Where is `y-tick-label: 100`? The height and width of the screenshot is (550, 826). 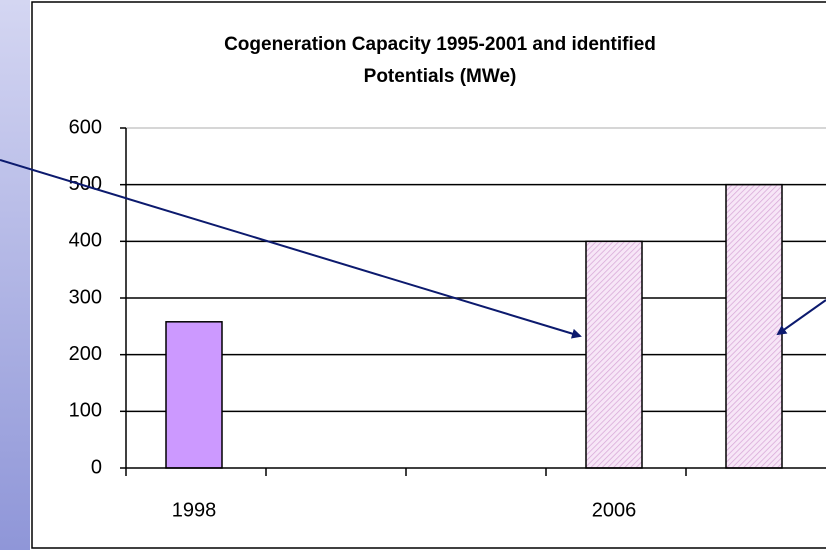 y-tick-label: 100 is located at coordinates (85, 411).